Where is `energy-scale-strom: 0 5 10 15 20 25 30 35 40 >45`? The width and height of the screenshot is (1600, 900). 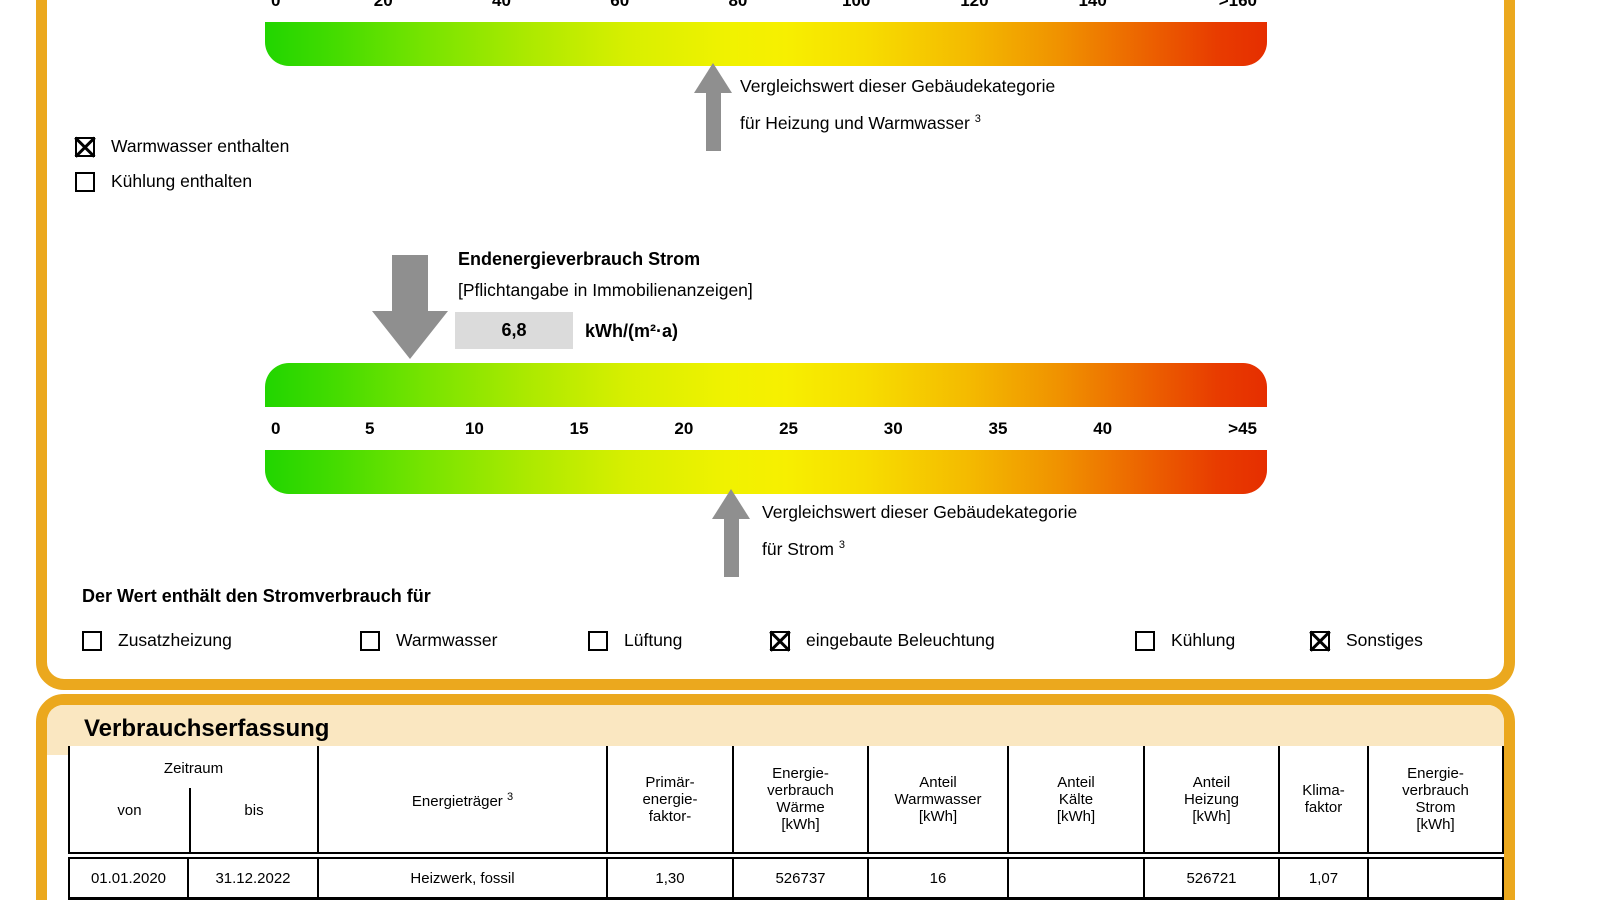
energy-scale-strom: 0 5 10 15 20 25 30 35 40 >45 is located at coordinates (766, 428).